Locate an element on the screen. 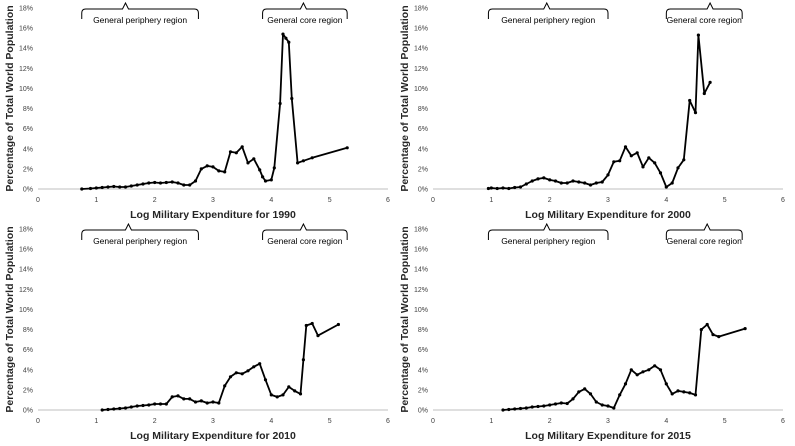 The width and height of the screenshot is (795, 446). y-tick-label: 8% is located at coordinates (28, 330).